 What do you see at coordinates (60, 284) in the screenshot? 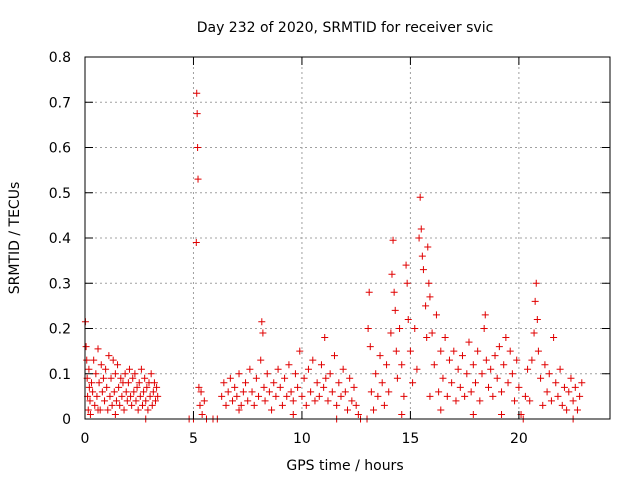
I see `y-tick-label: 0.3` at bounding box center [60, 284].